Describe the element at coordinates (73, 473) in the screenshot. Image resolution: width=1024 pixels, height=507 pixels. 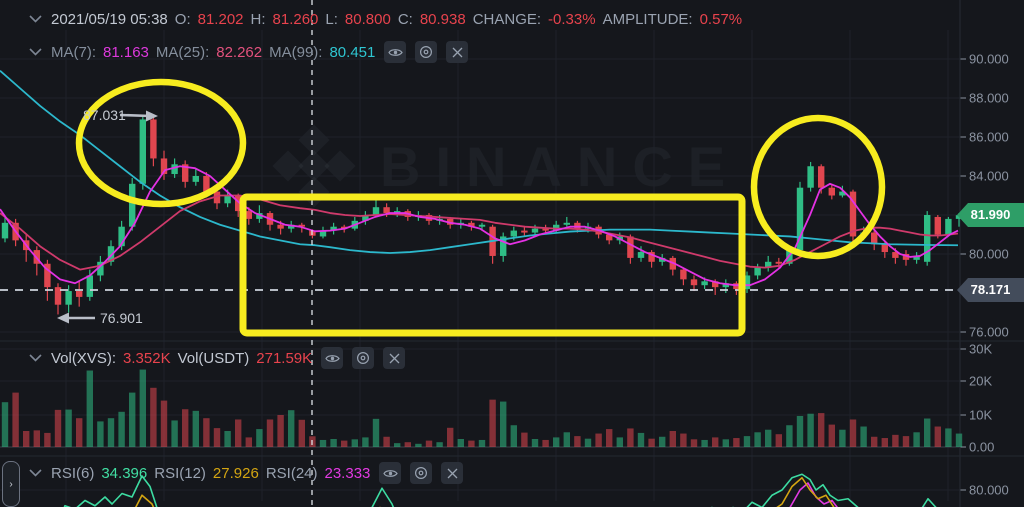
I see `rsi6-label: RSI(6)` at that location.